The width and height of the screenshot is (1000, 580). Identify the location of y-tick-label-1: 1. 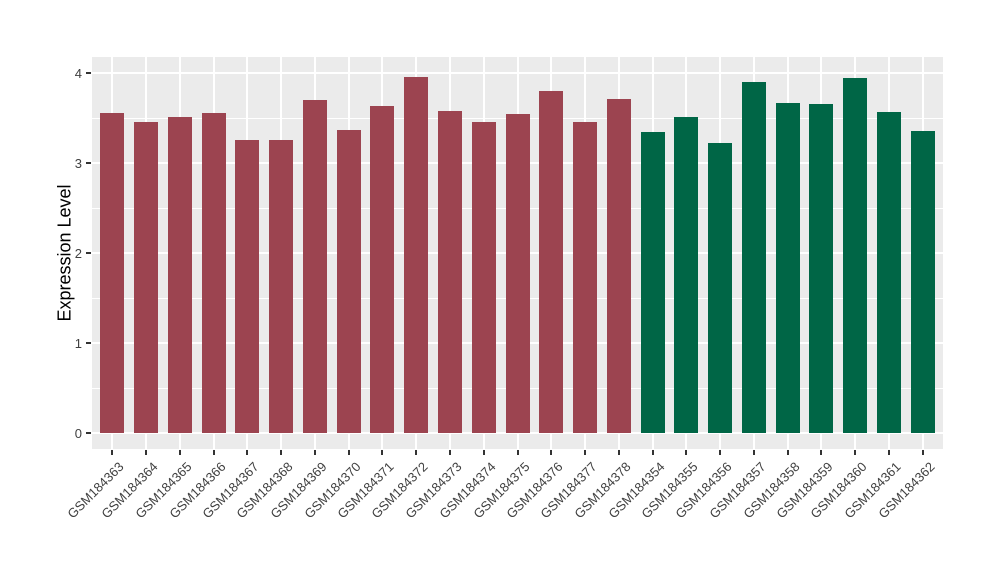
(78, 343).